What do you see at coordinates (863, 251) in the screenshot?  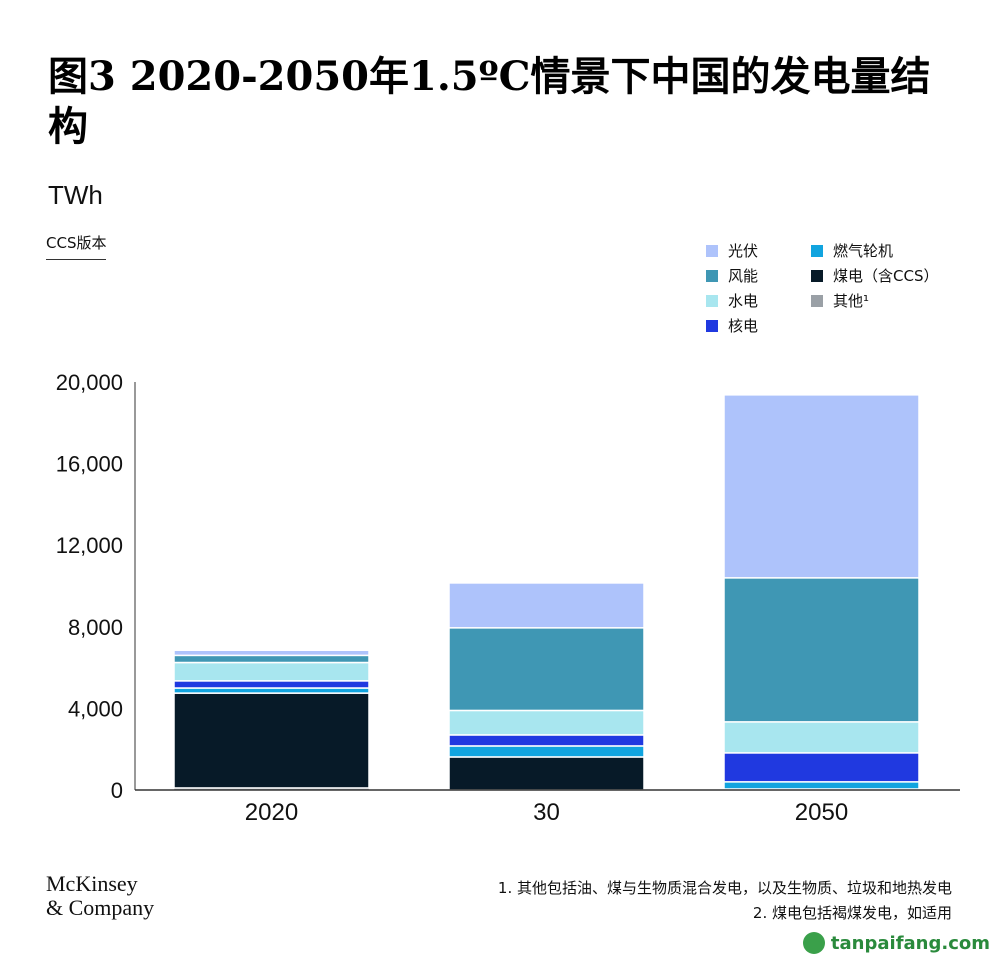 I see `legend-label: 燃气轮机` at bounding box center [863, 251].